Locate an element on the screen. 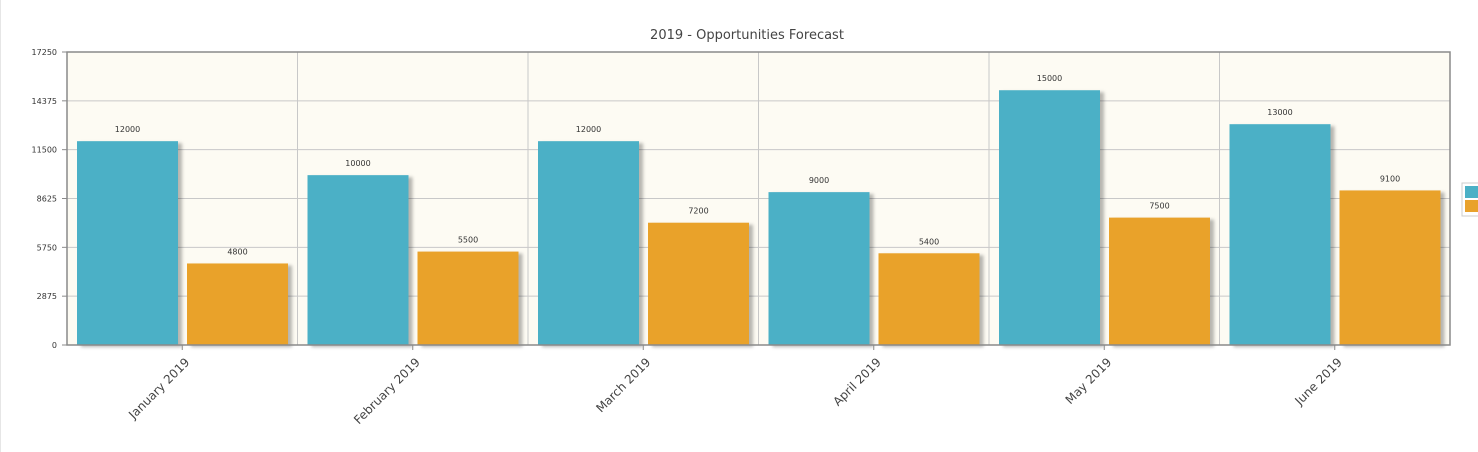 Image resolution: width=1478 pixels, height=452 pixels. xtick-label: February 2019 is located at coordinates (387, 391).